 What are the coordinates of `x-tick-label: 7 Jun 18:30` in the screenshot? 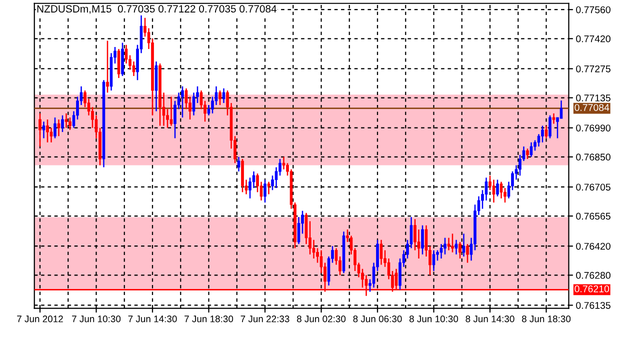 It's located at (209, 319).